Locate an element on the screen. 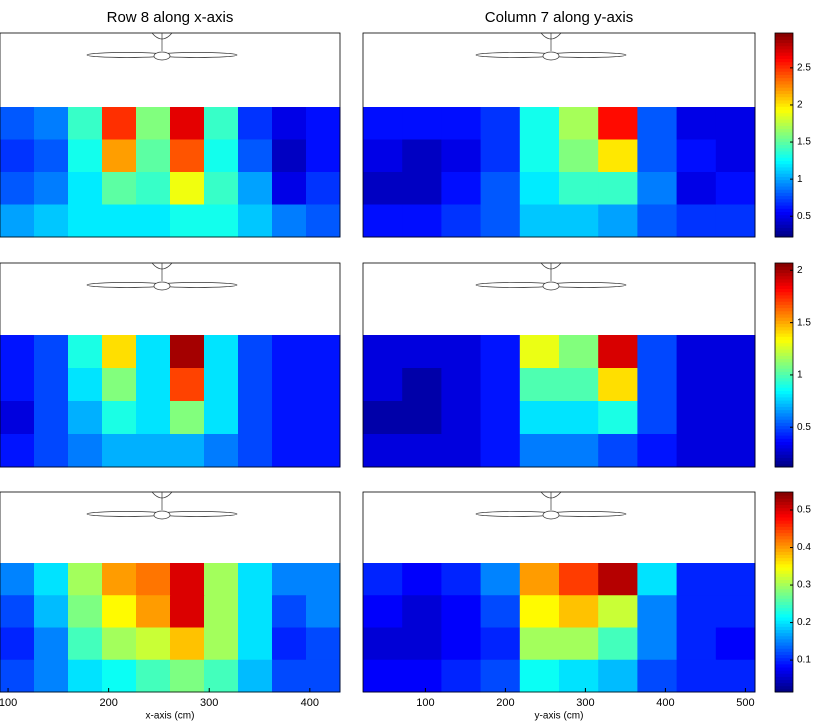 The width and height of the screenshot is (820, 728). colorbar-tick-label: 0.3 is located at coordinates (804, 585).